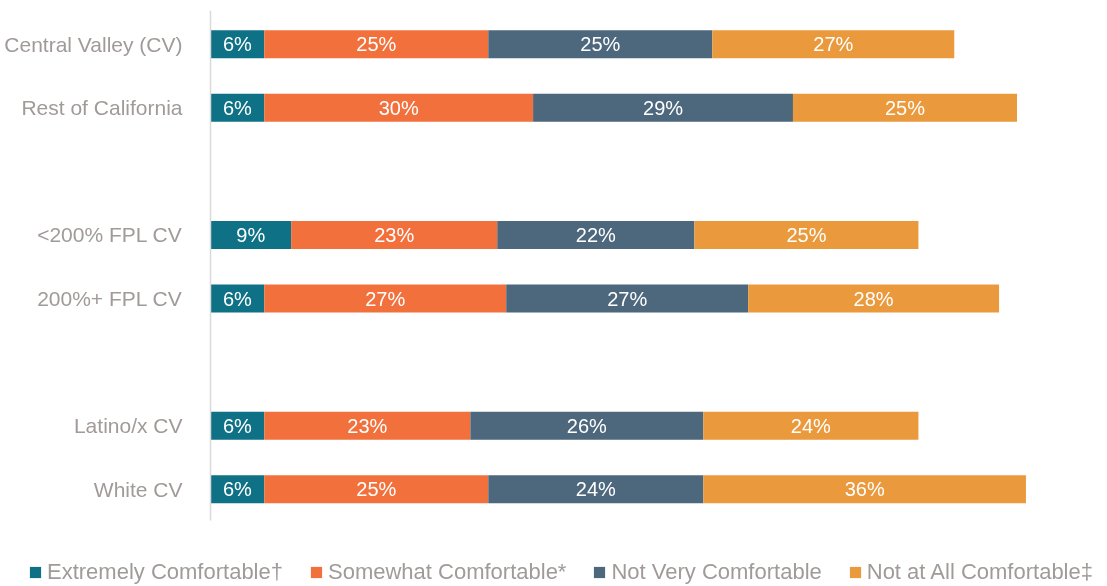 The height and width of the screenshot is (586, 1107). I want to click on data-label: 36%, so click(864, 489).